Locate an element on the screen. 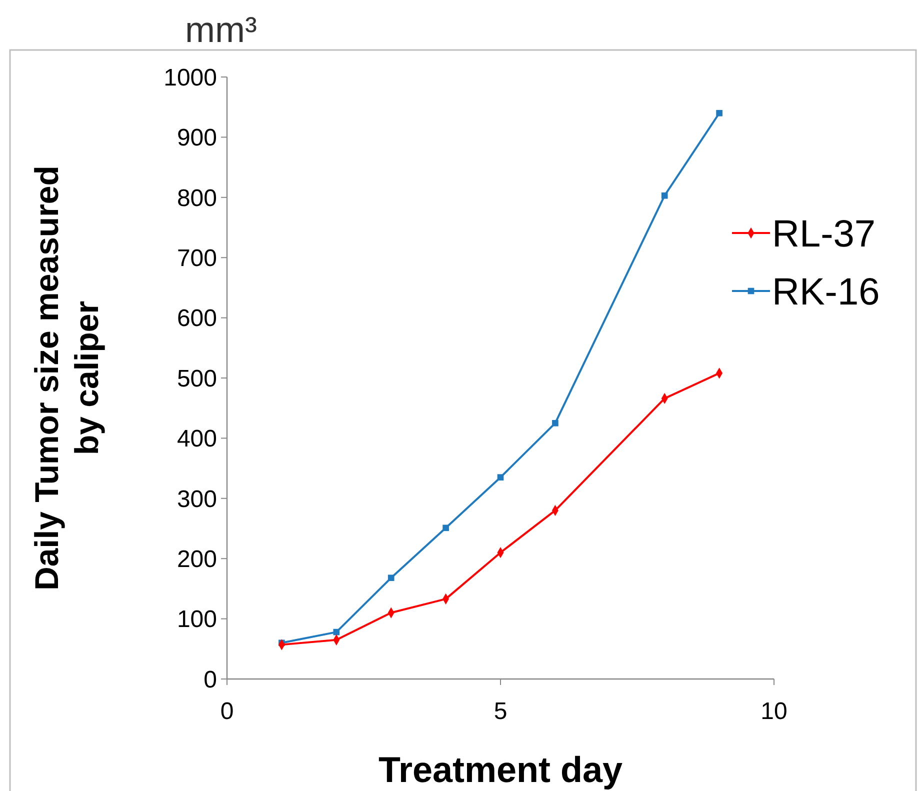 The image size is (918, 791). y-tick-label: 400 is located at coordinates (196, 439).